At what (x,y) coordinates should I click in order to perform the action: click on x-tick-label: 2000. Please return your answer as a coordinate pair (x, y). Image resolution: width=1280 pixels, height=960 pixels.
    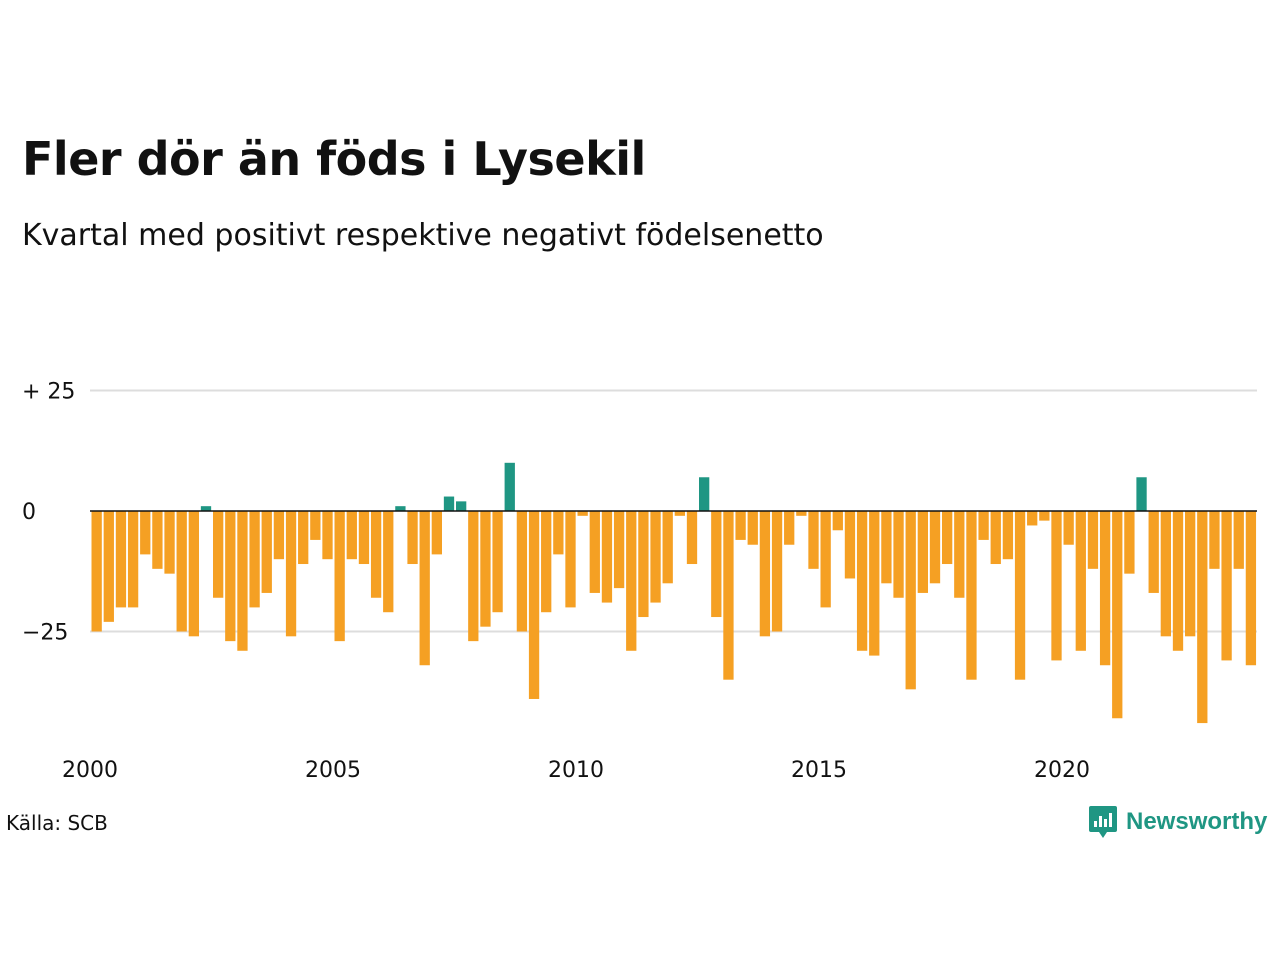
    Looking at the image, I should click on (90, 770).